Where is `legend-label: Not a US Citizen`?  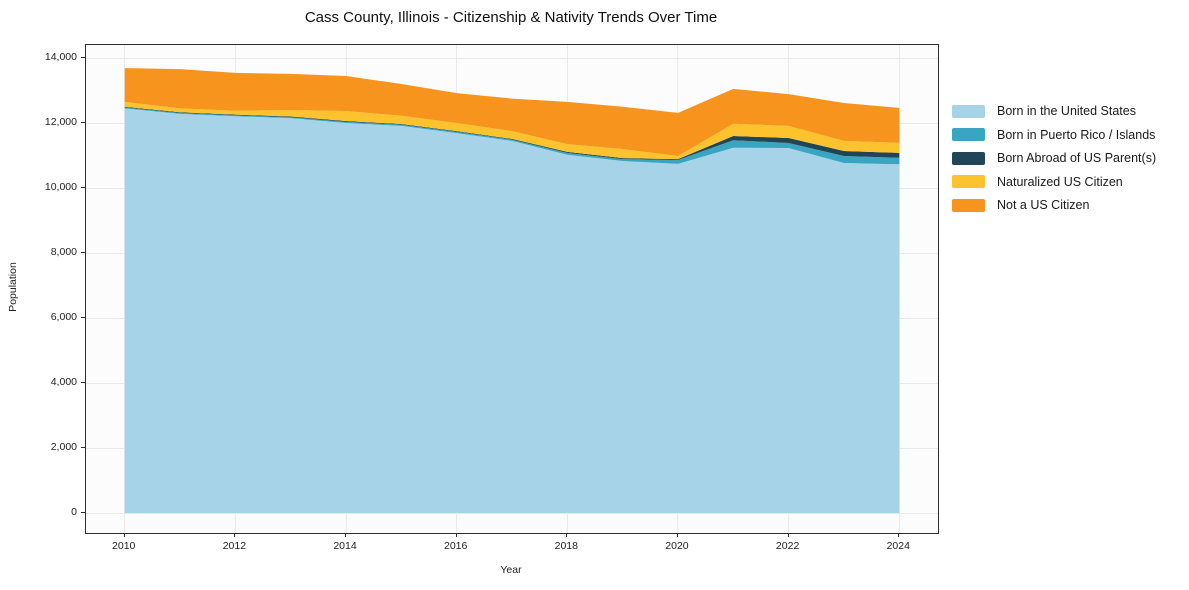 legend-label: Not a US Citizen is located at coordinates (1043, 205).